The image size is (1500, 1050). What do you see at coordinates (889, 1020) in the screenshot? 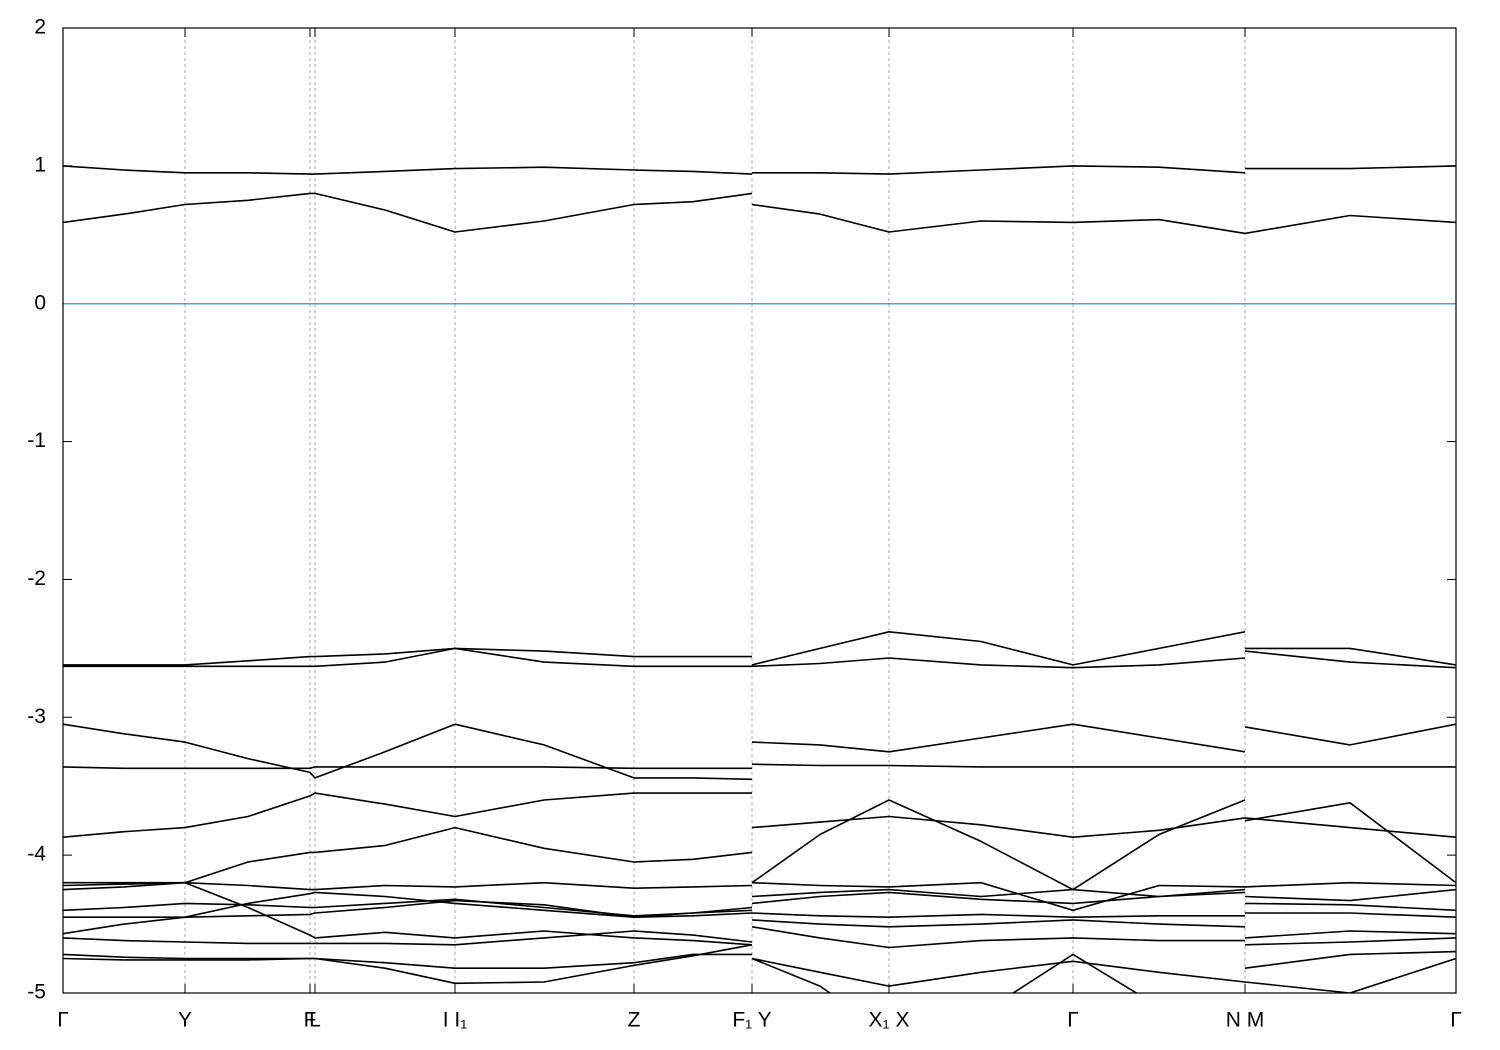
I see `x-tick-label: X₁ X` at bounding box center [889, 1020].